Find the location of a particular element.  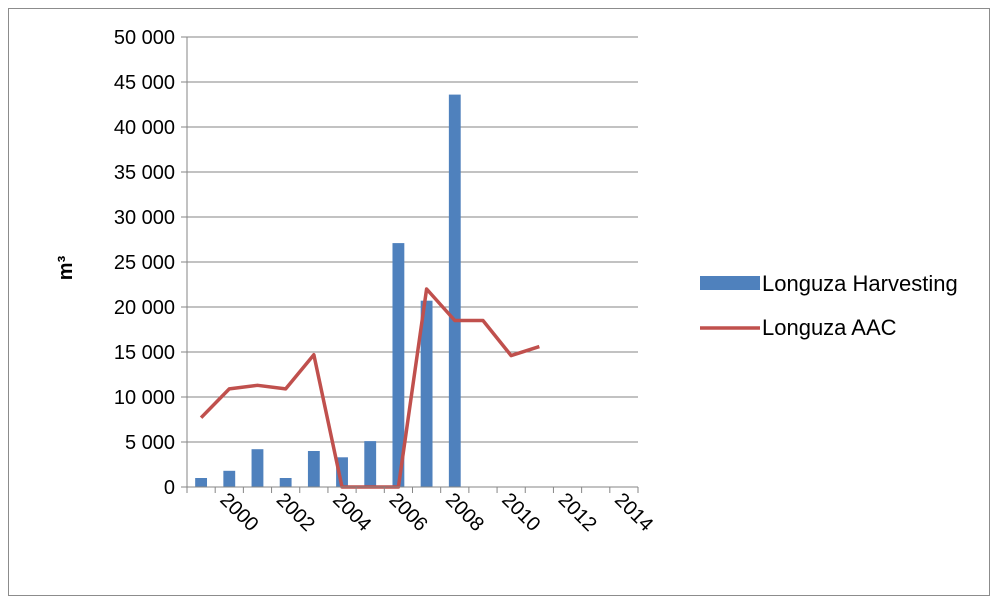

legend: Longuza Harvesting Longuza AAC is located at coordinates (829, 305).